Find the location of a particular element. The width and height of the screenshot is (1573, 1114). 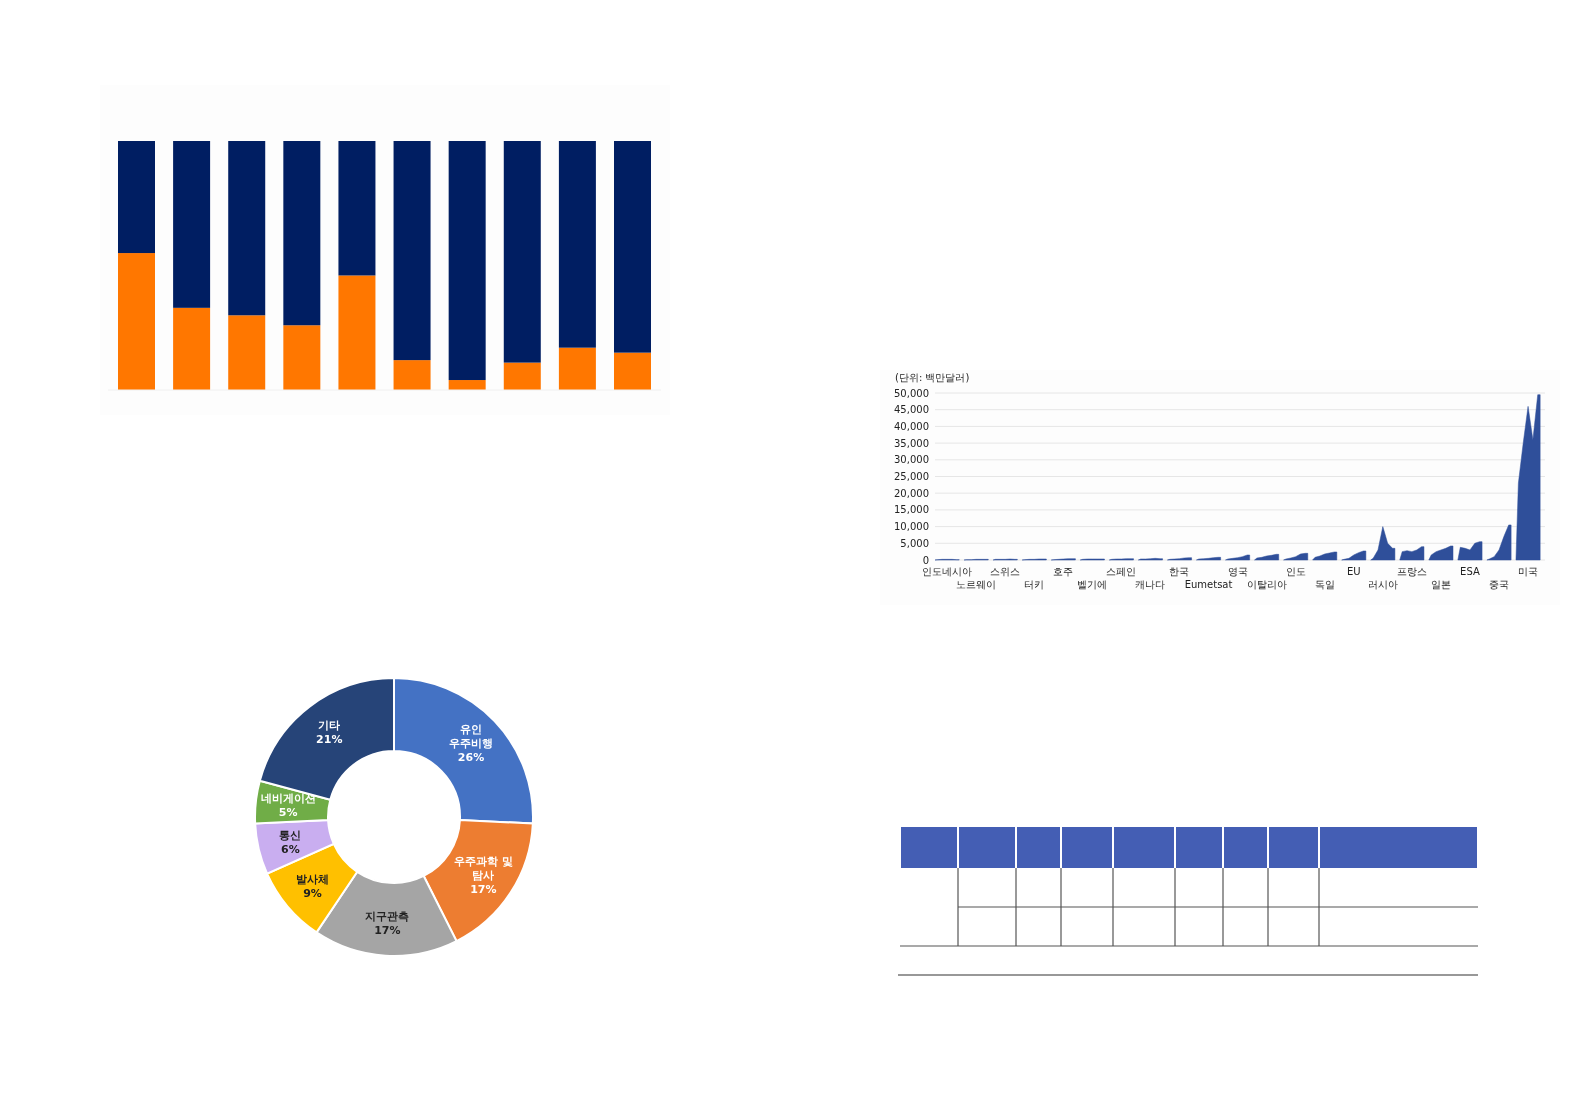

x-tick-label: Eumetsat is located at coordinates (1208, 584).